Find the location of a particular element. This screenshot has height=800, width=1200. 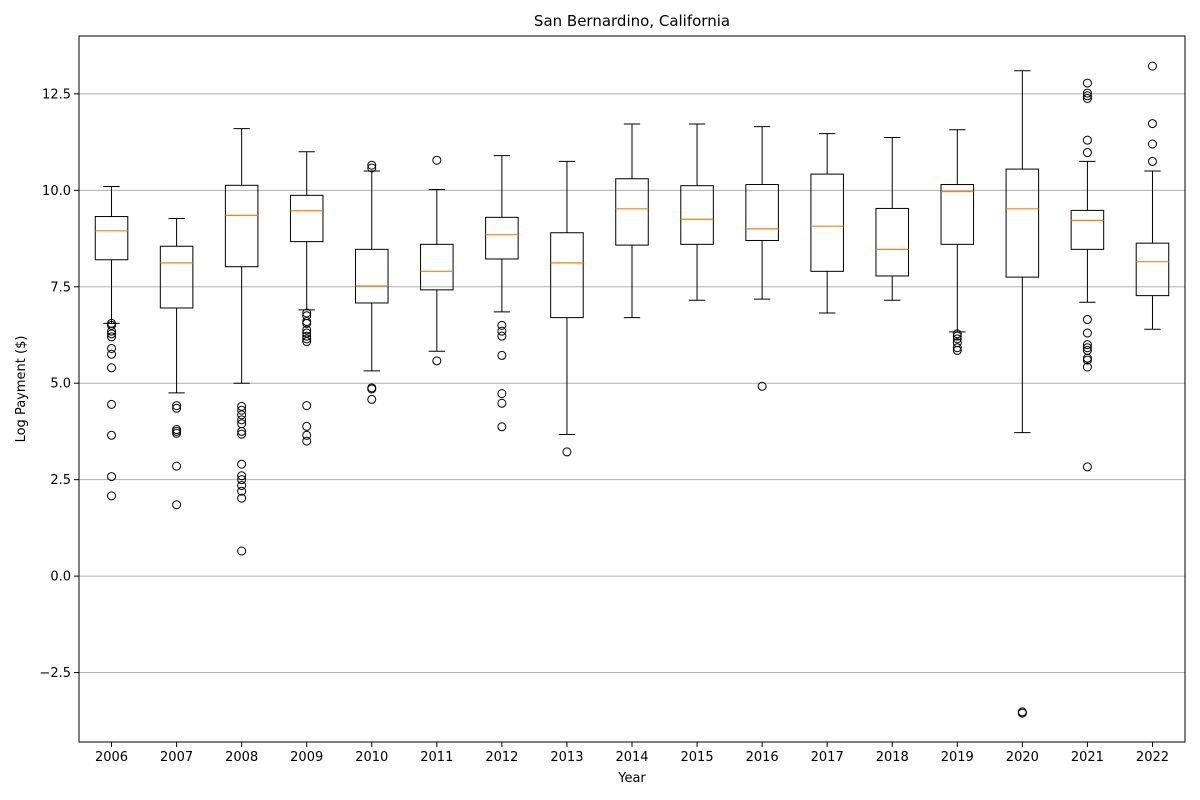

x-tick-label: 2021 is located at coordinates (1087, 757).